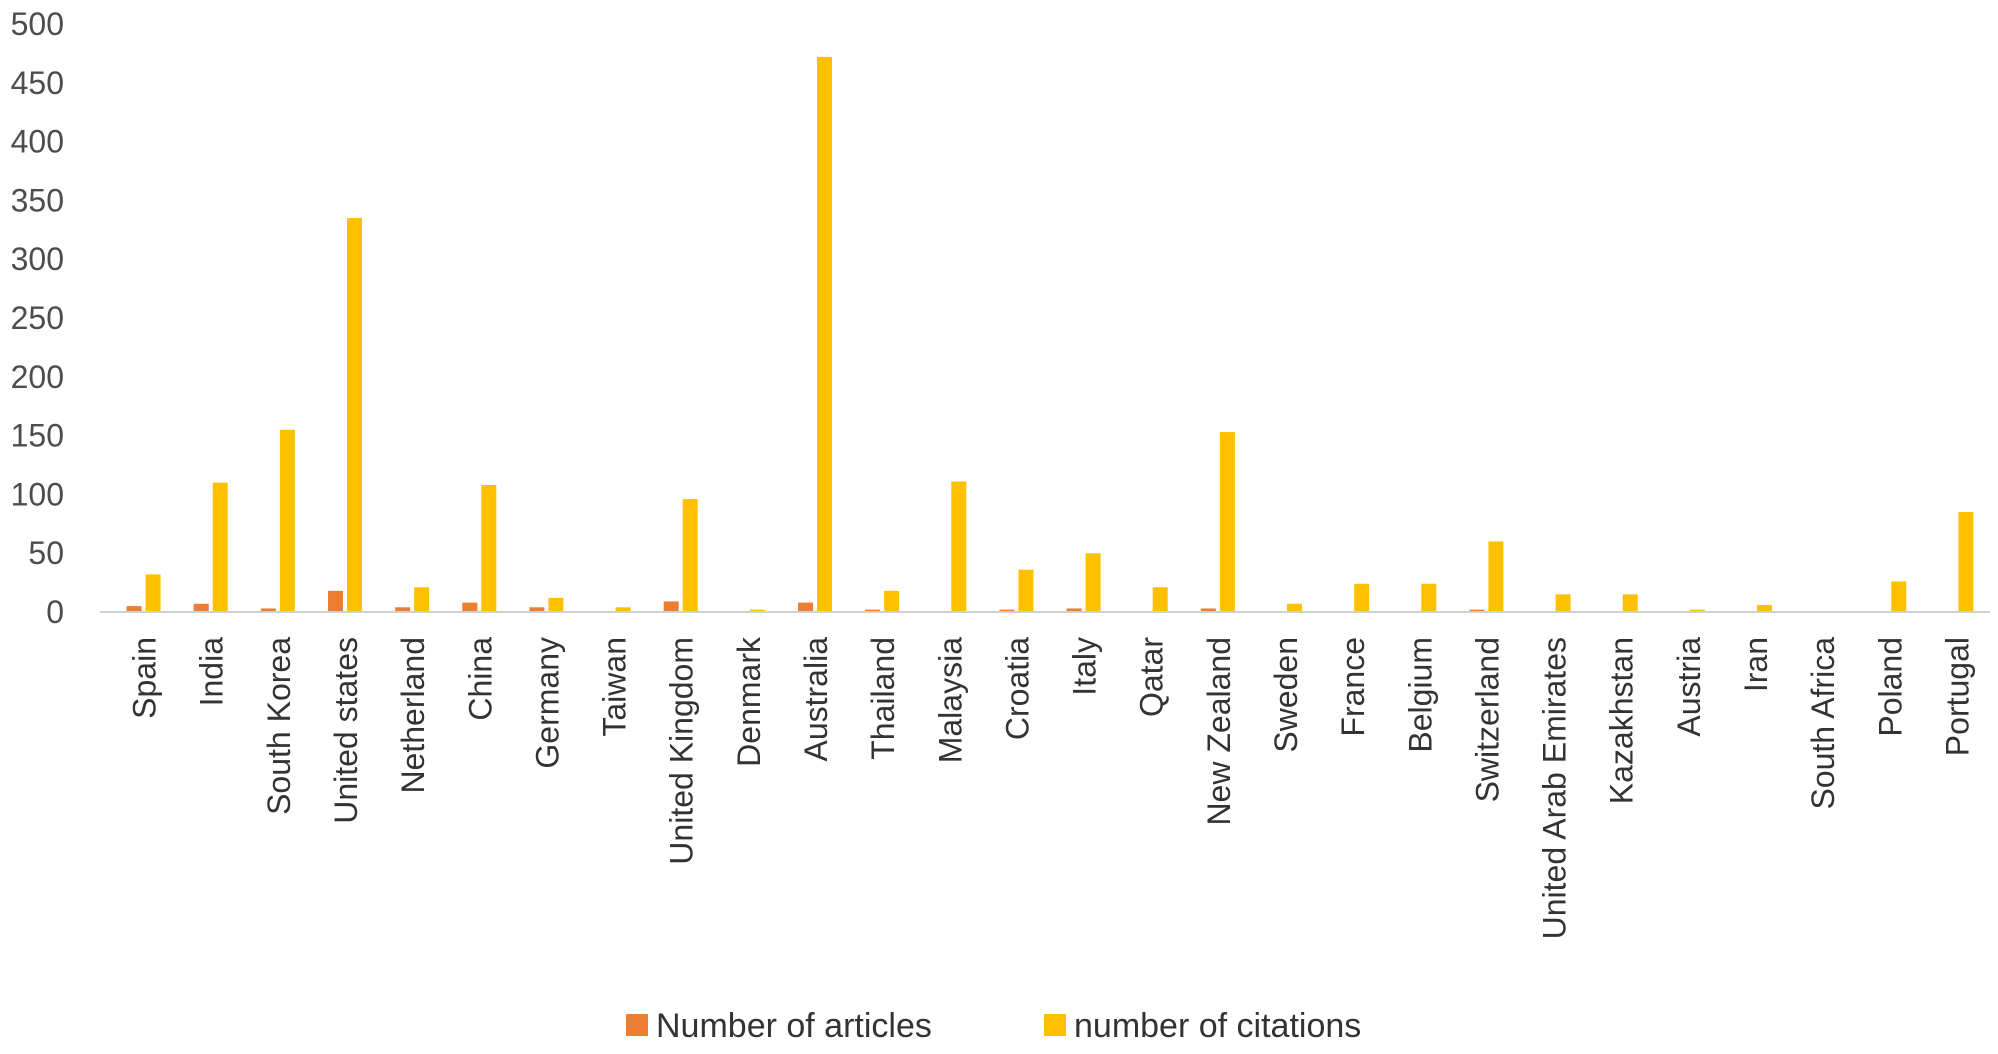 The width and height of the screenshot is (1998, 1054). What do you see at coordinates (346, 730) in the screenshot?
I see `x-tick-label-united-states: United states` at bounding box center [346, 730].